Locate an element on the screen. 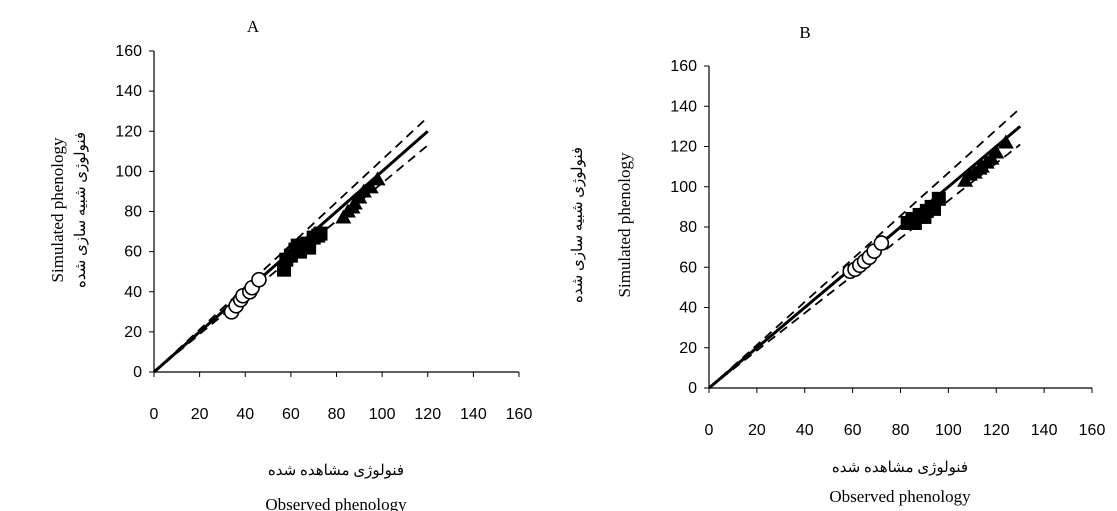 The width and height of the screenshot is (1117, 511). chart-title: A is located at coordinates (253, 26).